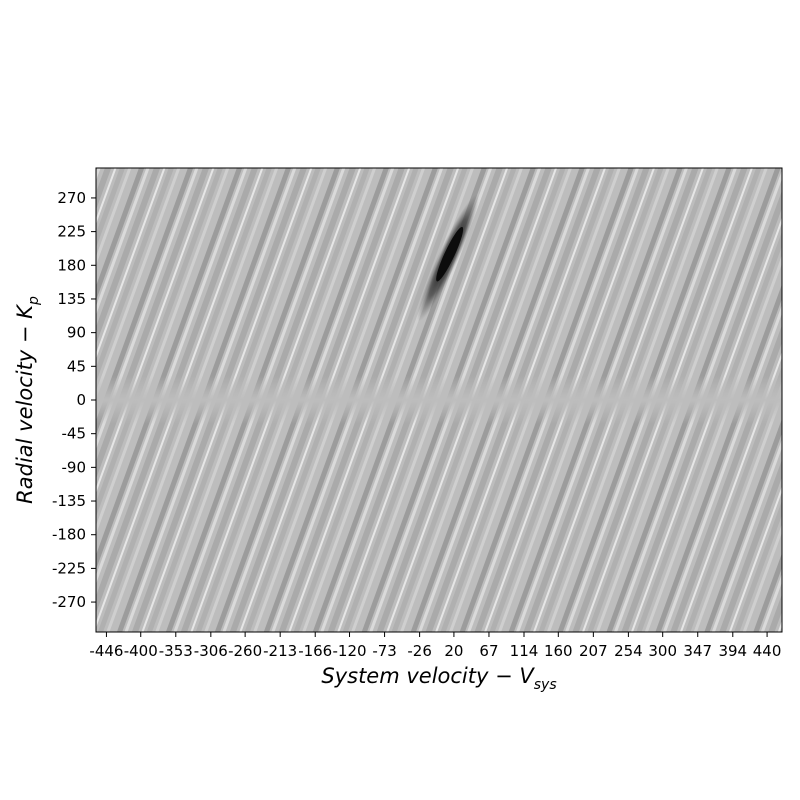 The height and width of the screenshot is (800, 800). Describe the element at coordinates (384, 651) in the screenshot. I see `x-tick-label: -73` at that location.